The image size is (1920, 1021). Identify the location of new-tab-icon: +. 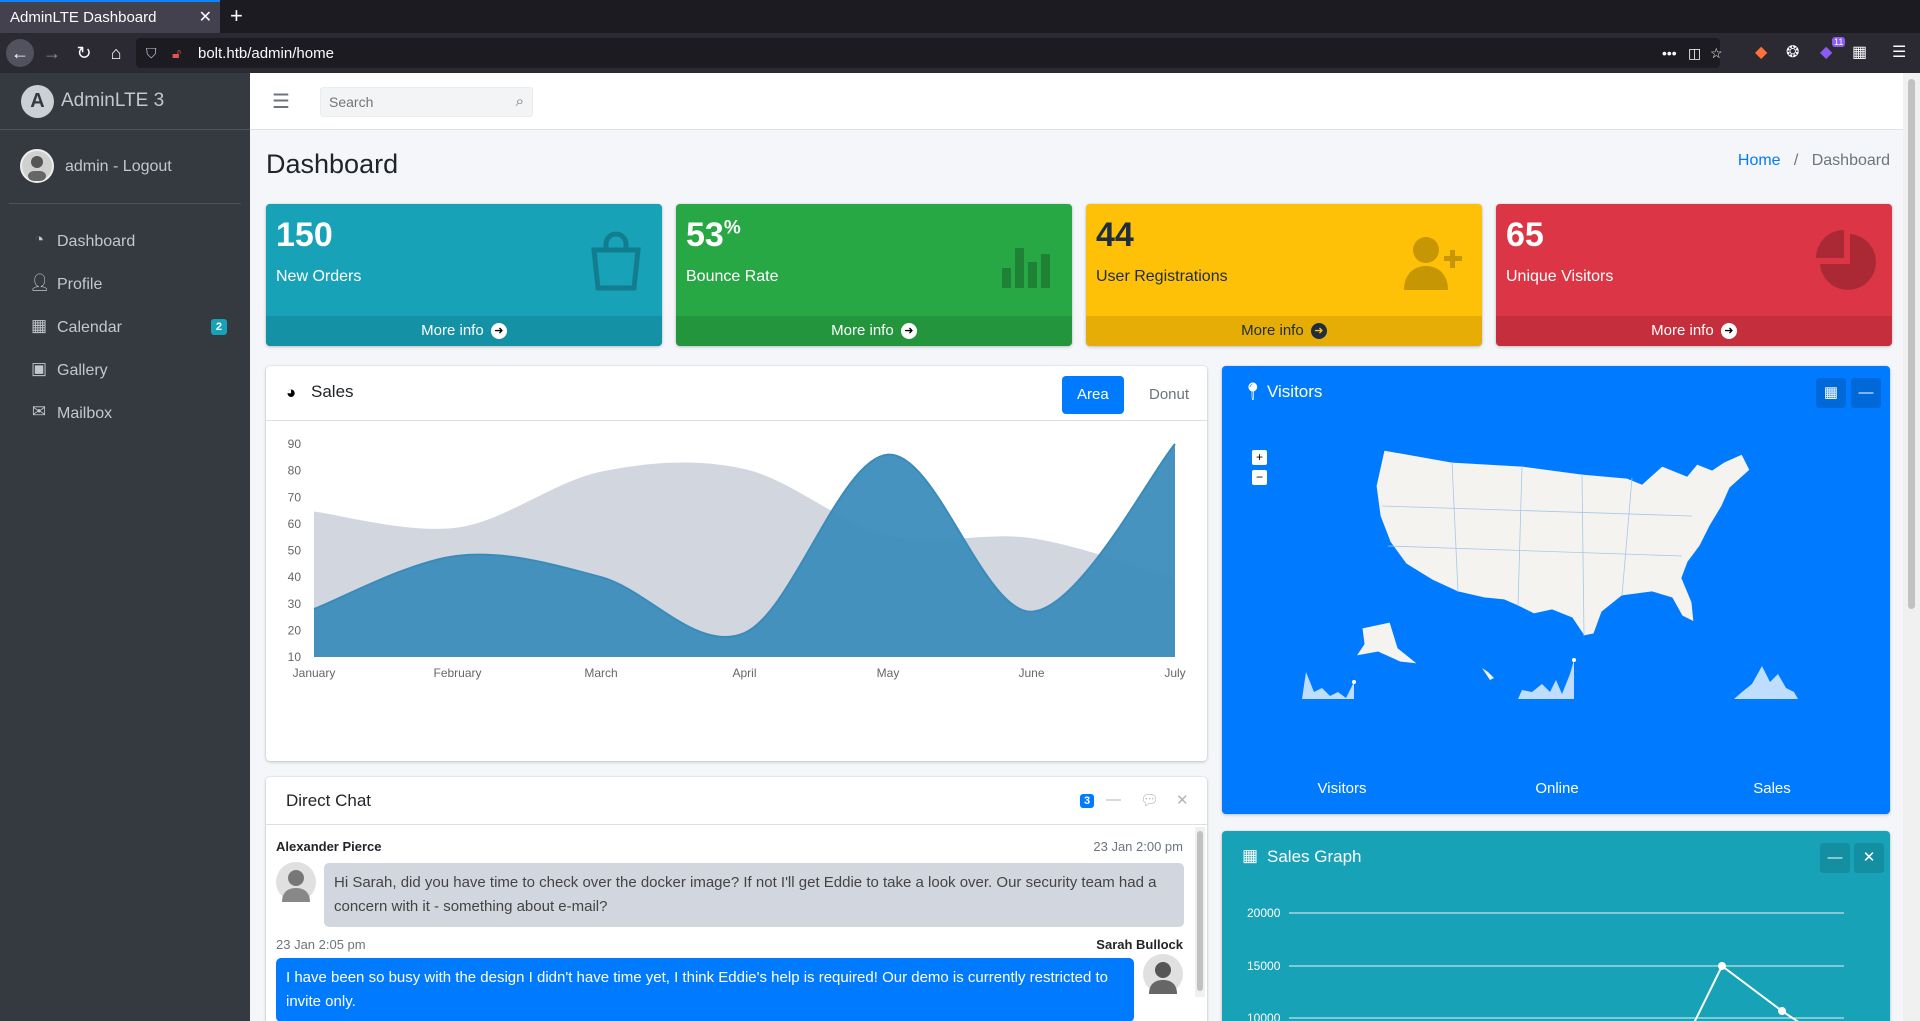
(236, 15).